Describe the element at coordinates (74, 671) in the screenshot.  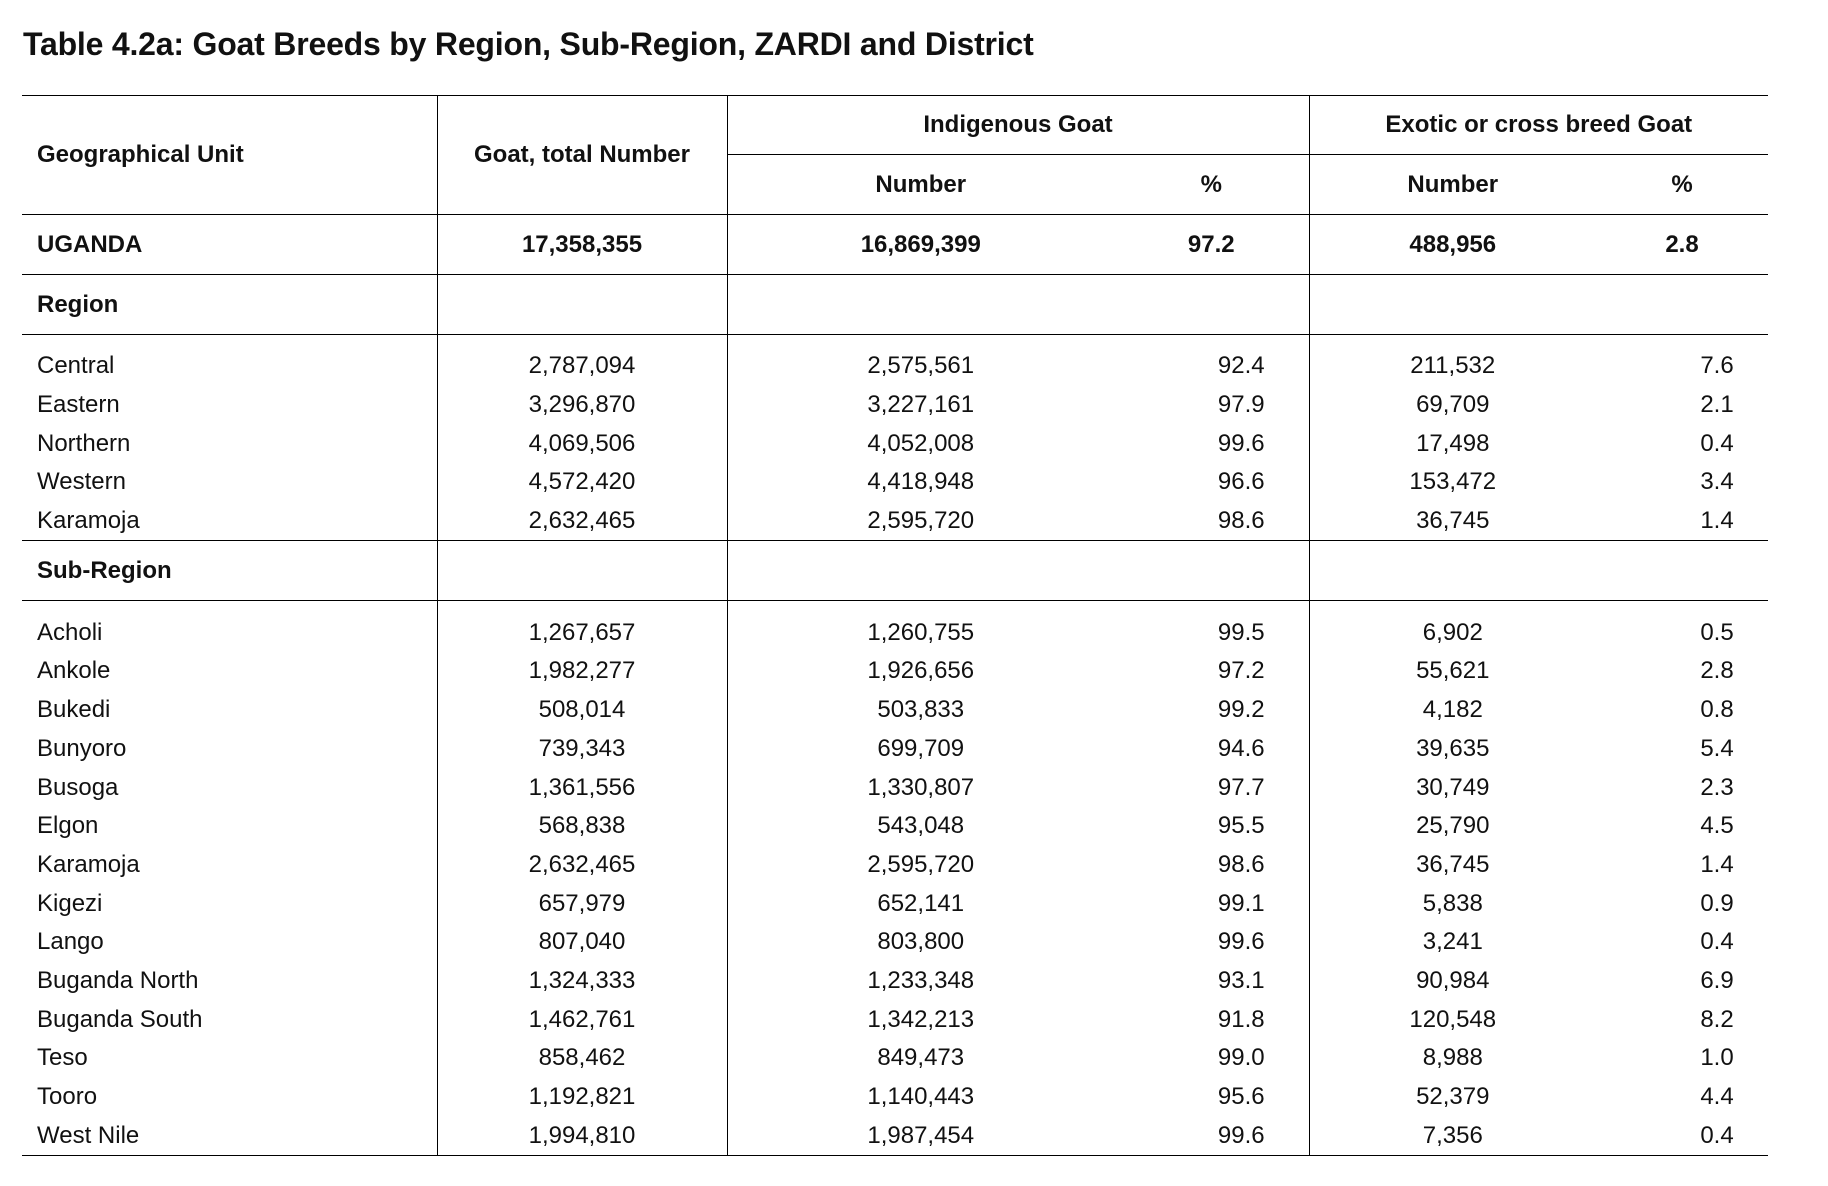
I see `row-name: Ankole` at that location.